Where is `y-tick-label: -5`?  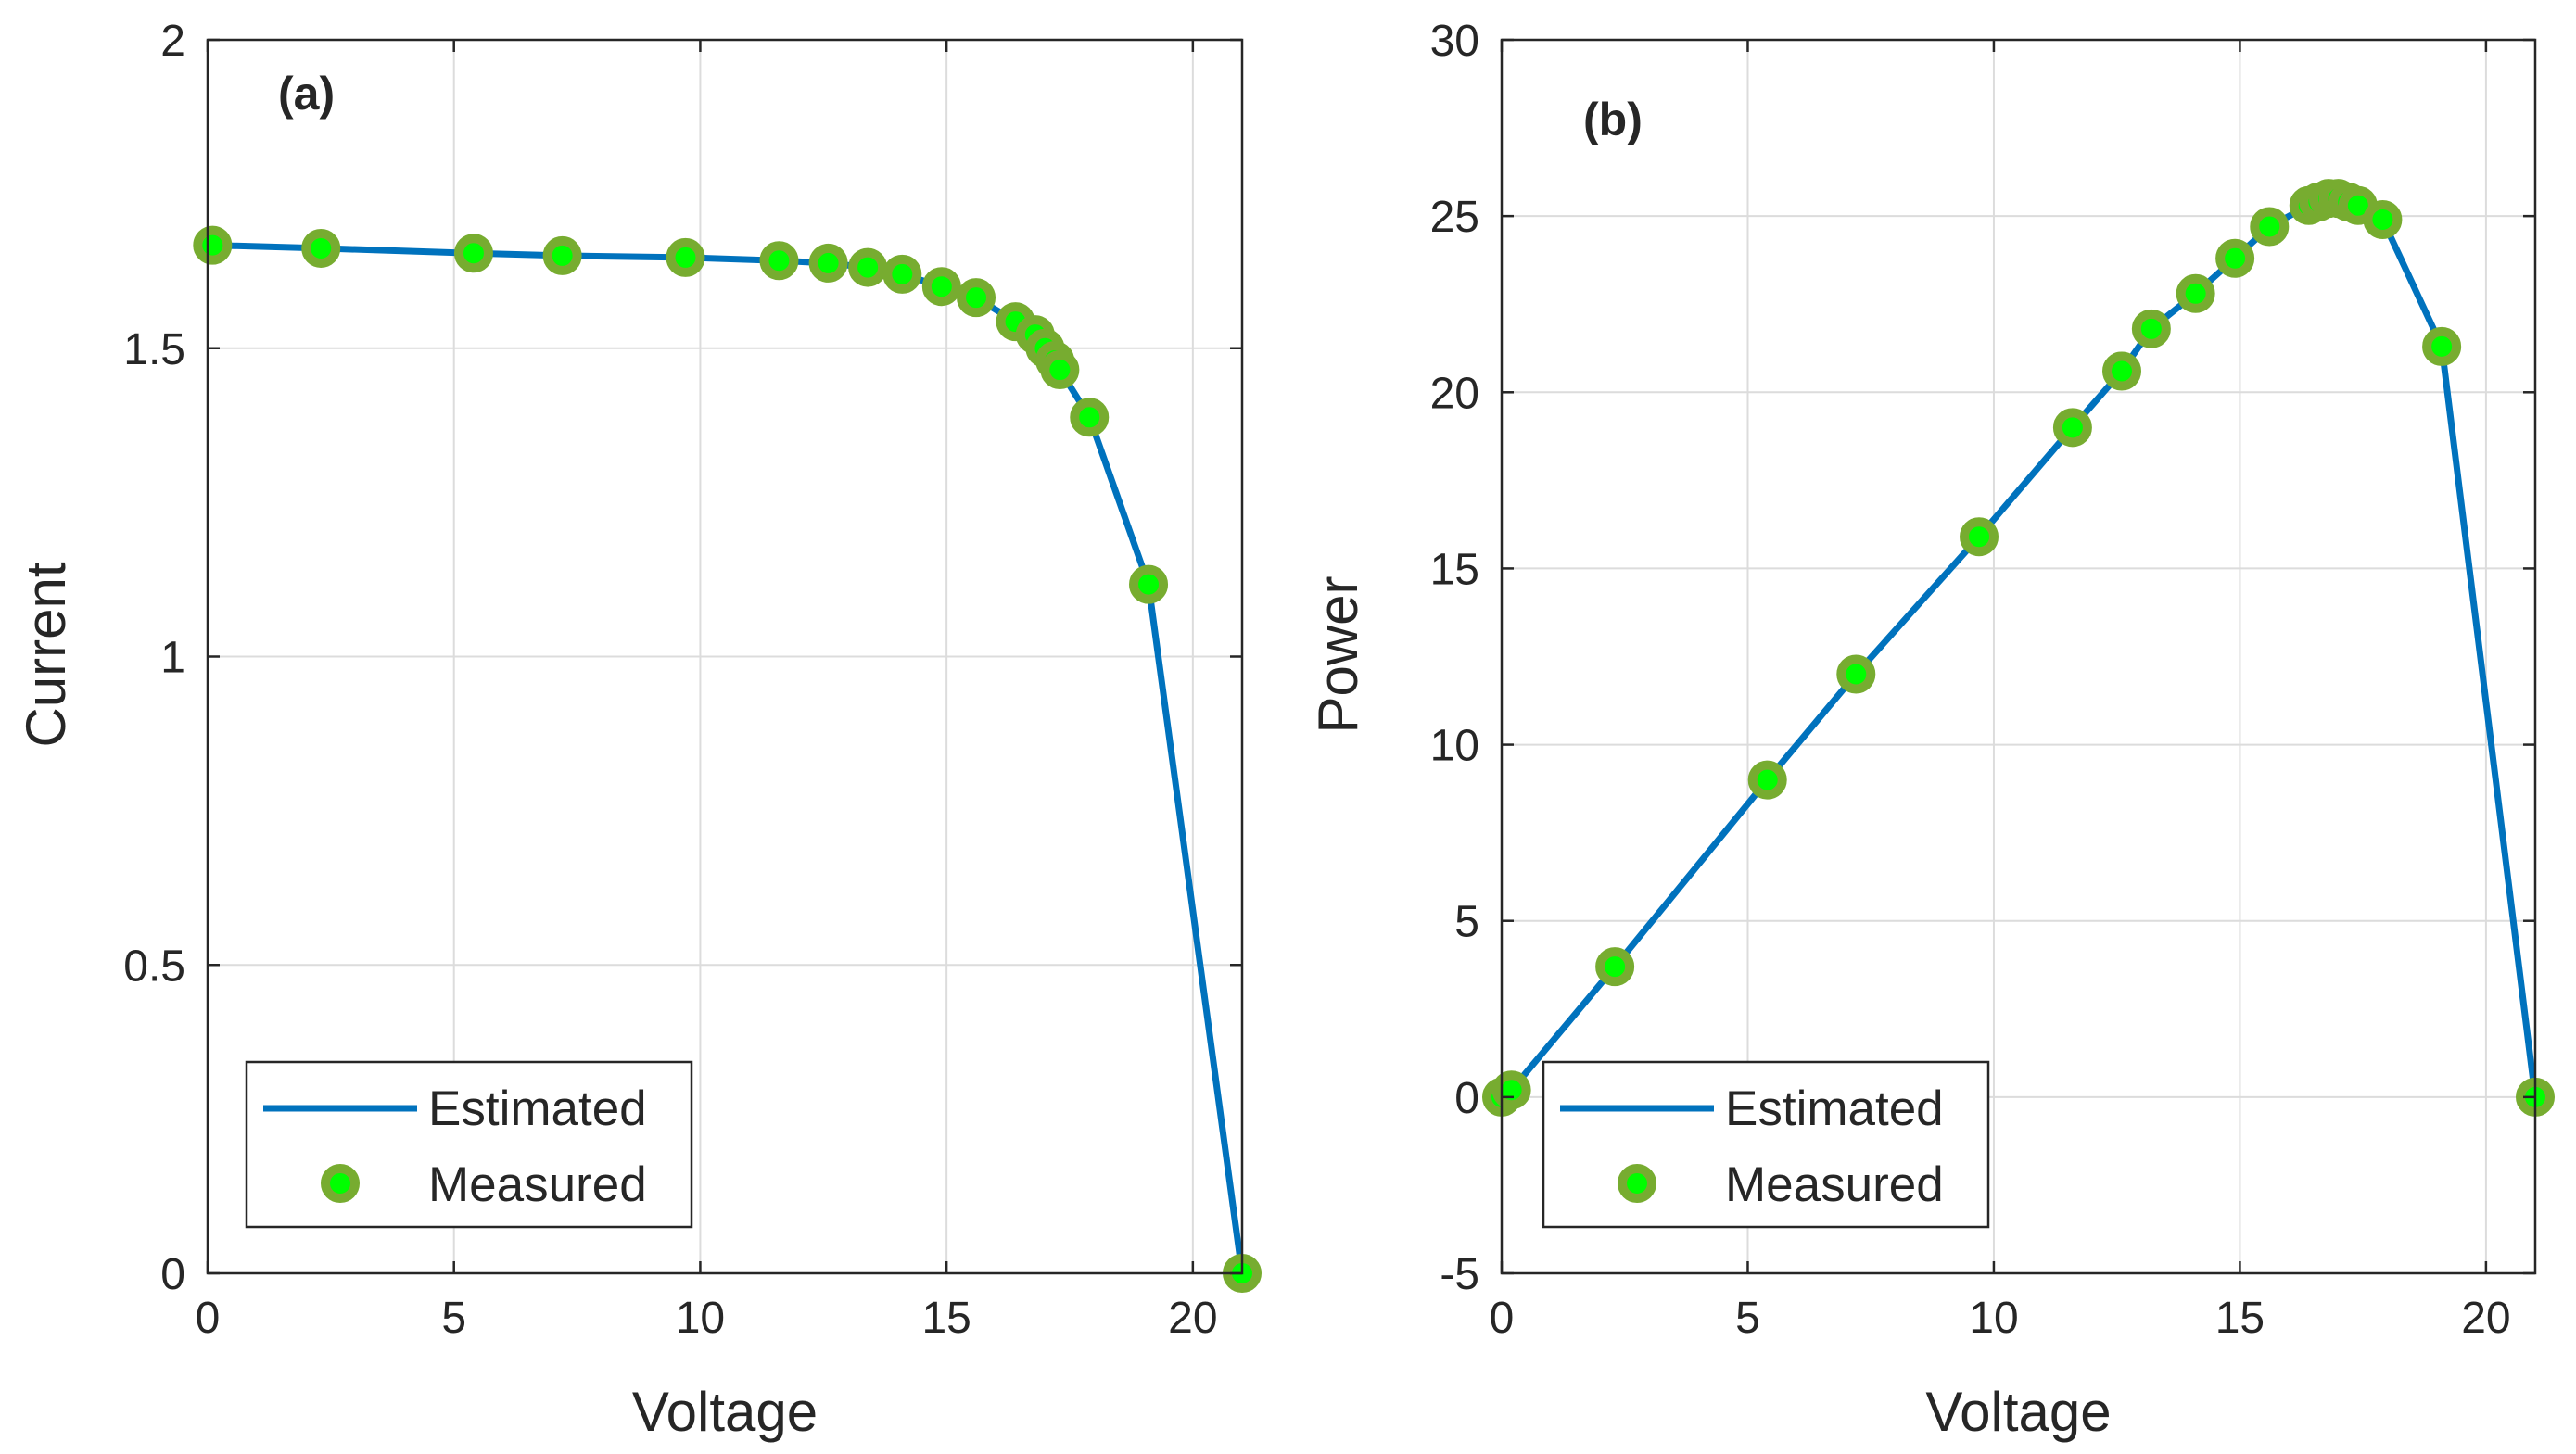
y-tick-label: -5 is located at coordinates (1459, 1274).